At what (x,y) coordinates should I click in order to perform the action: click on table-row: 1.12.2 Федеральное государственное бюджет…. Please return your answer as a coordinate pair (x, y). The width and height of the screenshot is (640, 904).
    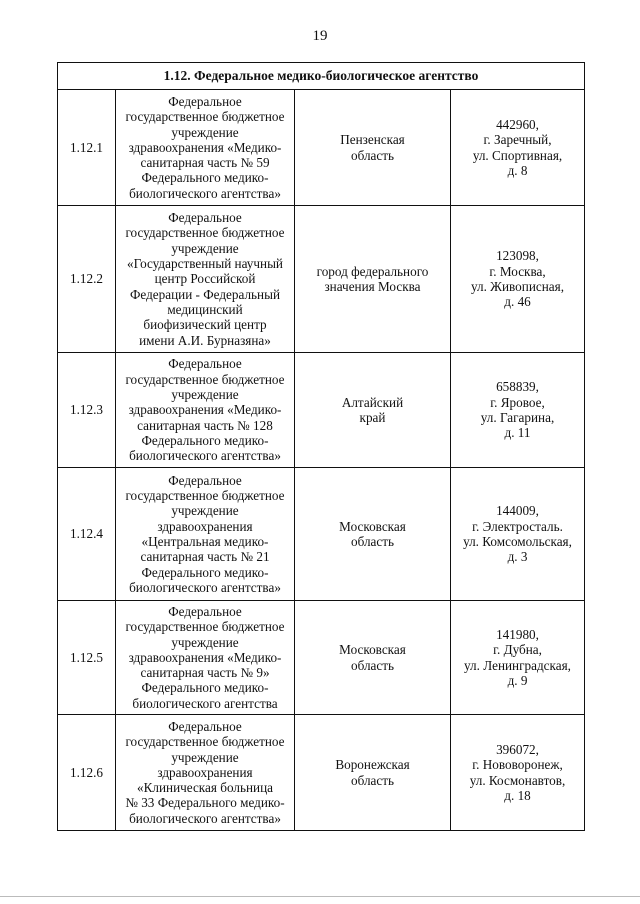
    Looking at the image, I should click on (321, 279).